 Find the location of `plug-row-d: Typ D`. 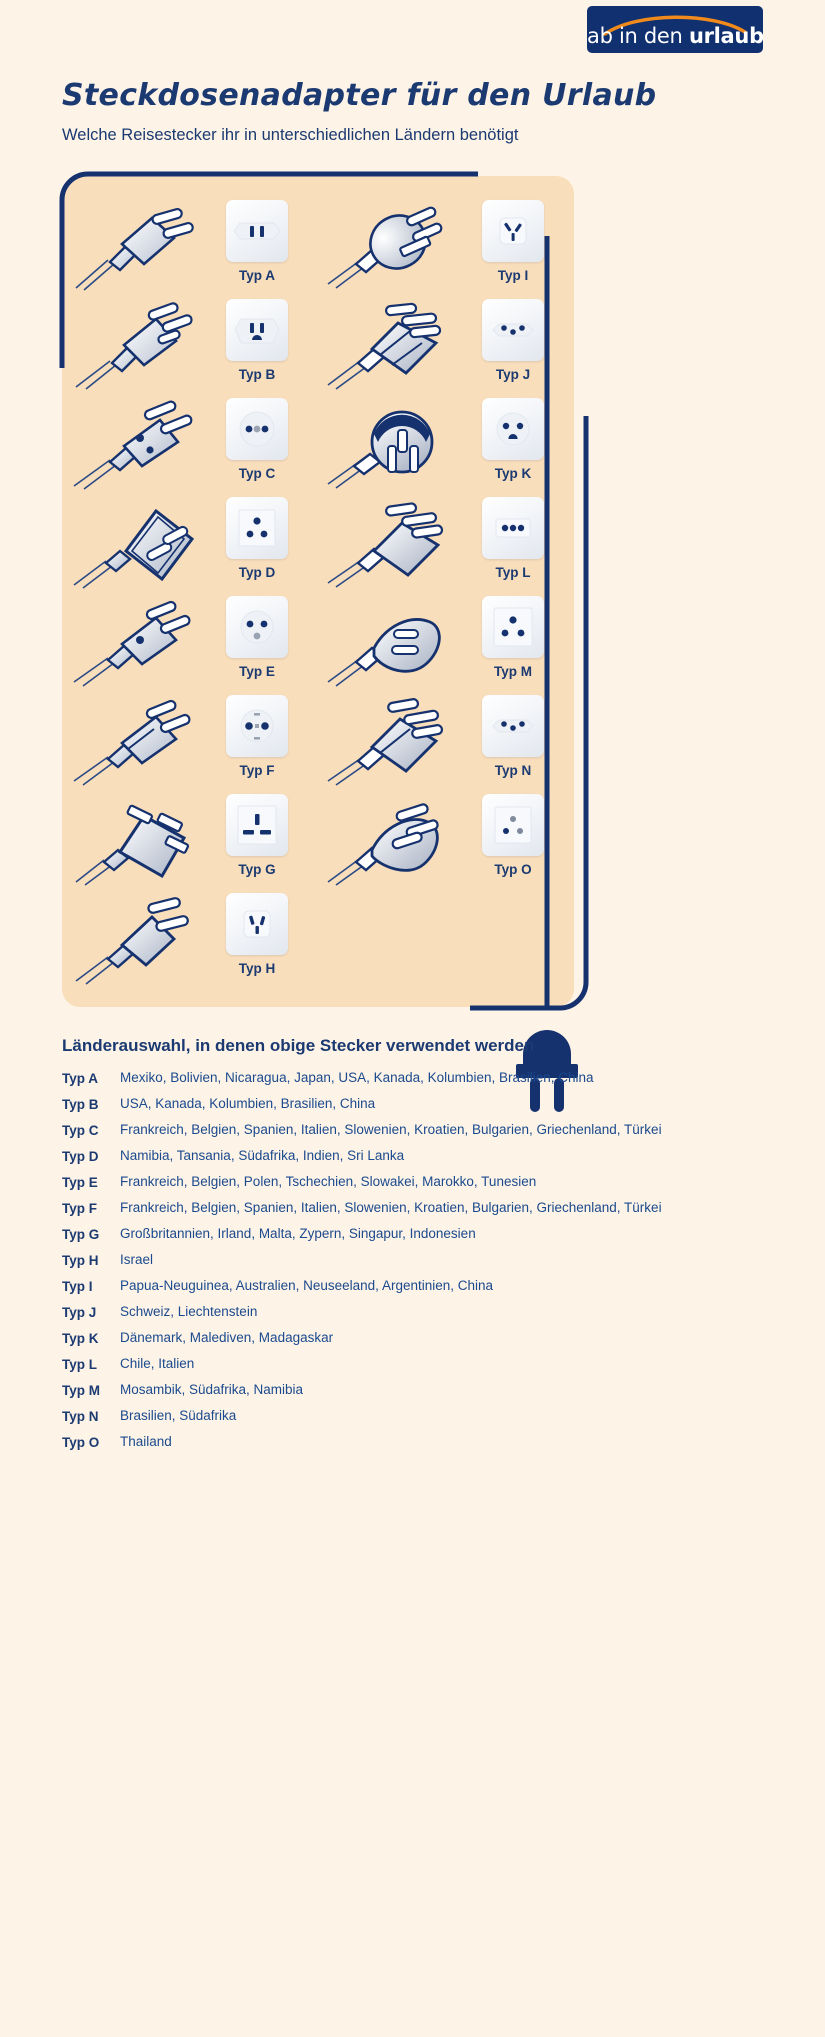

plug-row-d: Typ D is located at coordinates (190, 547).